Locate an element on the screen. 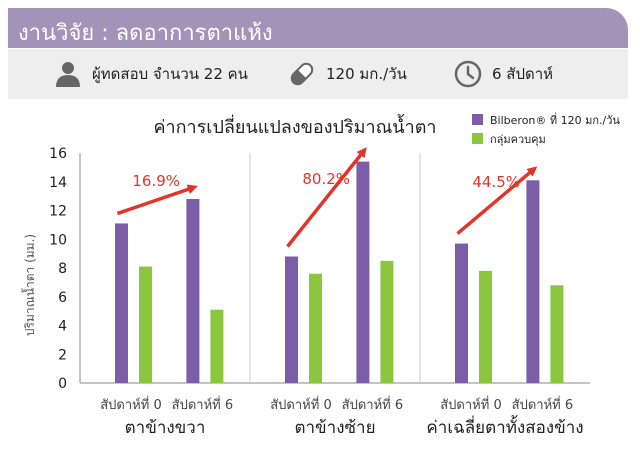 The width and height of the screenshot is (640, 451). participants-text: ผู้ทดสอบ จำนวน 22 คน is located at coordinates (170, 74).